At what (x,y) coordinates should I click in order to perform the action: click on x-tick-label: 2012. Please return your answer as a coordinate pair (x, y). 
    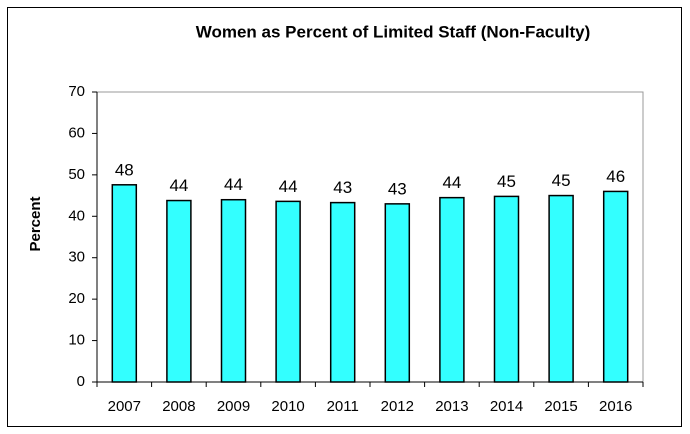
    Looking at the image, I should click on (397, 406).